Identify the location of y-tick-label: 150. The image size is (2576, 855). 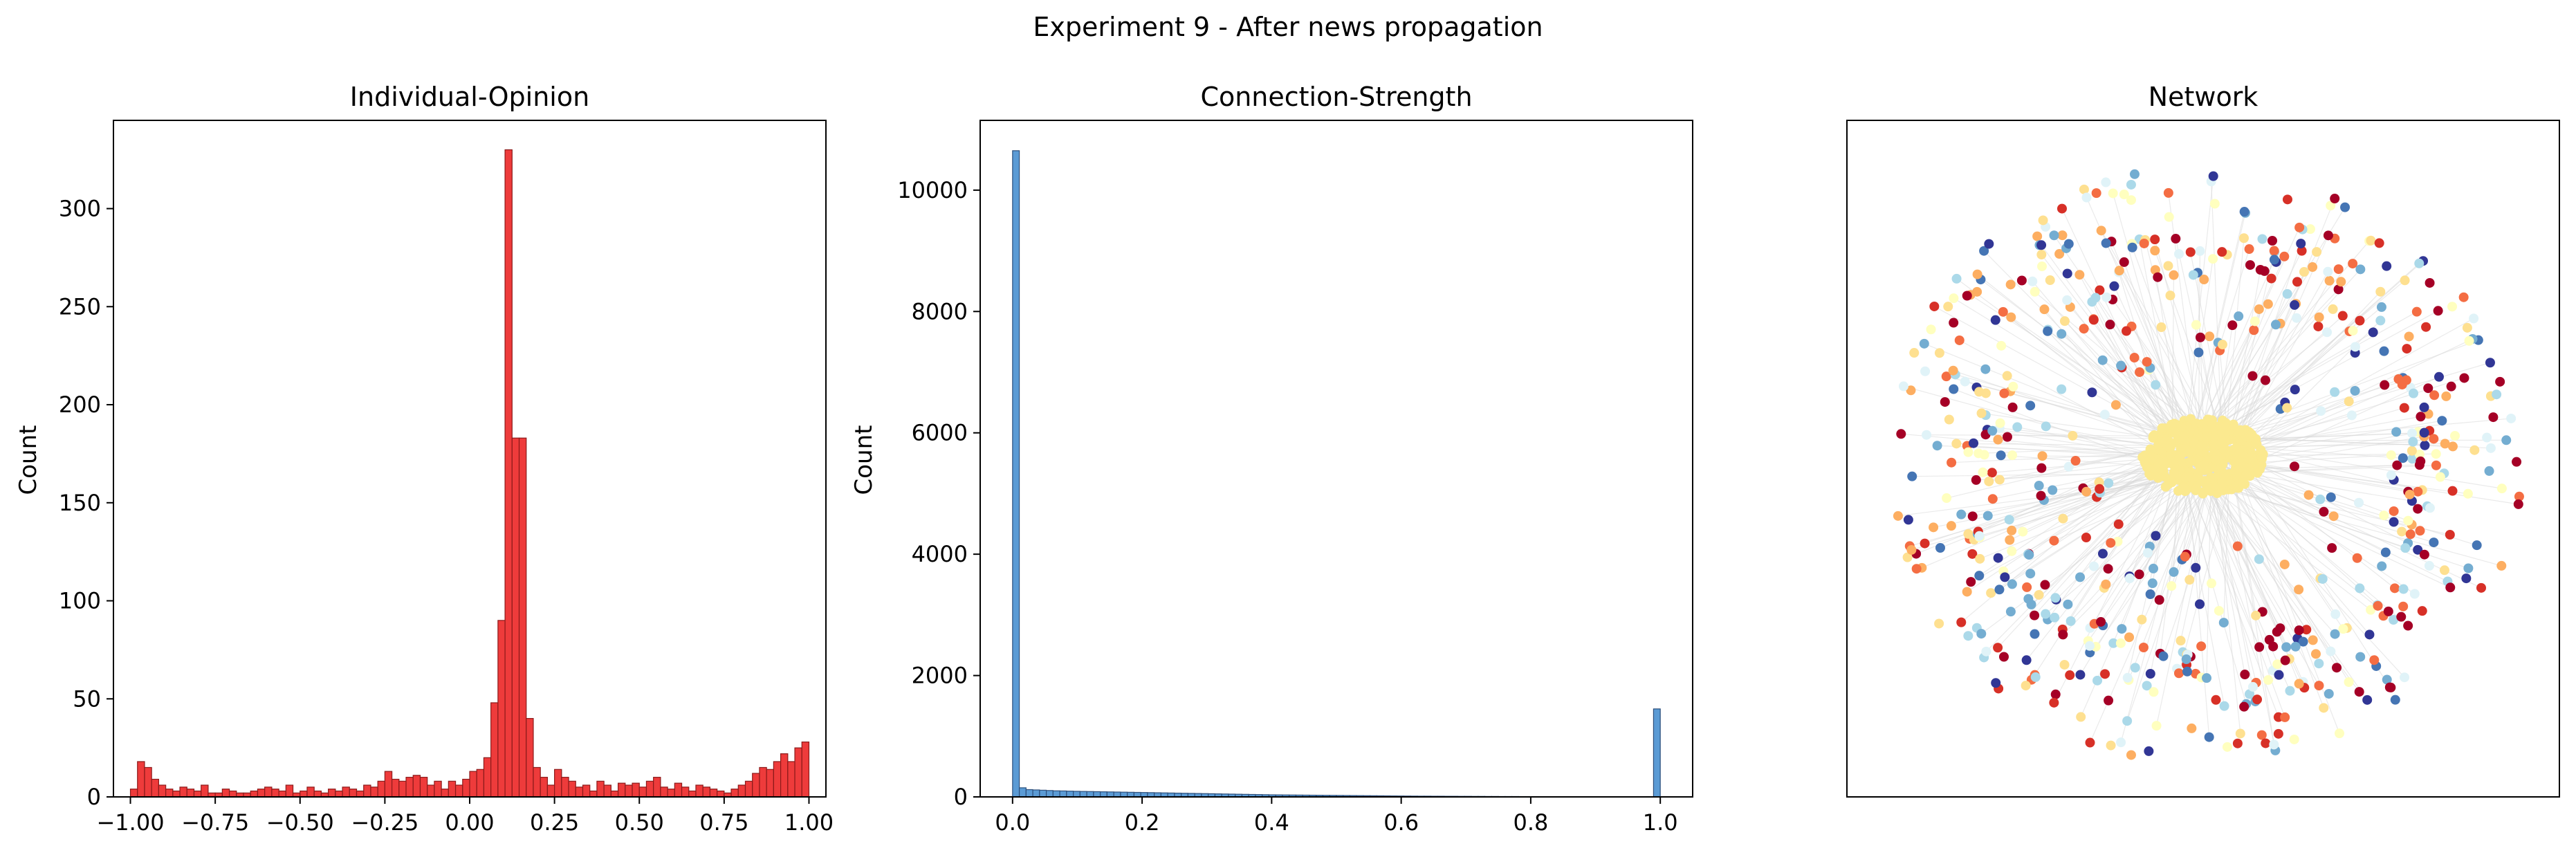
(80, 503).